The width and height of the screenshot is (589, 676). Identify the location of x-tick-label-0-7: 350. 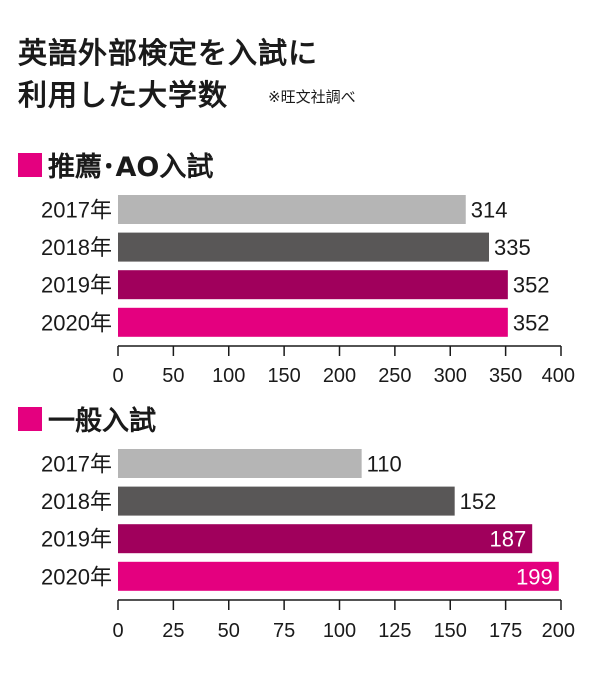
(505, 376).